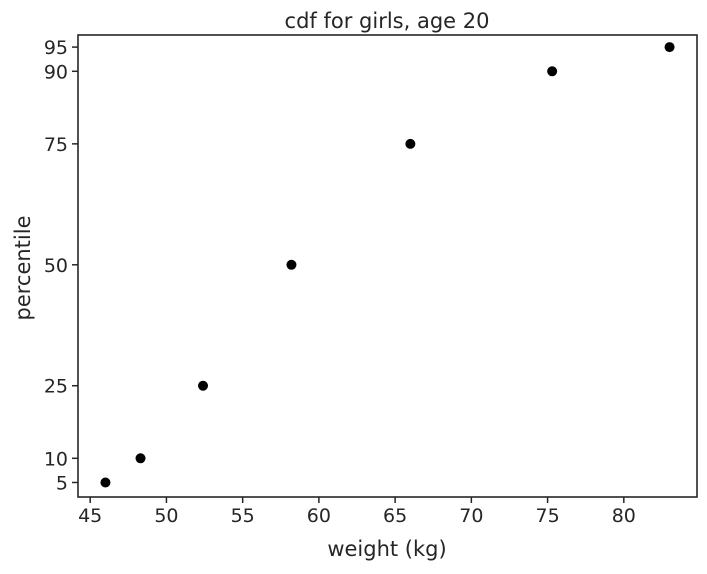  Describe the element at coordinates (547, 516) in the screenshot. I see `x-tick-label: 75` at that location.